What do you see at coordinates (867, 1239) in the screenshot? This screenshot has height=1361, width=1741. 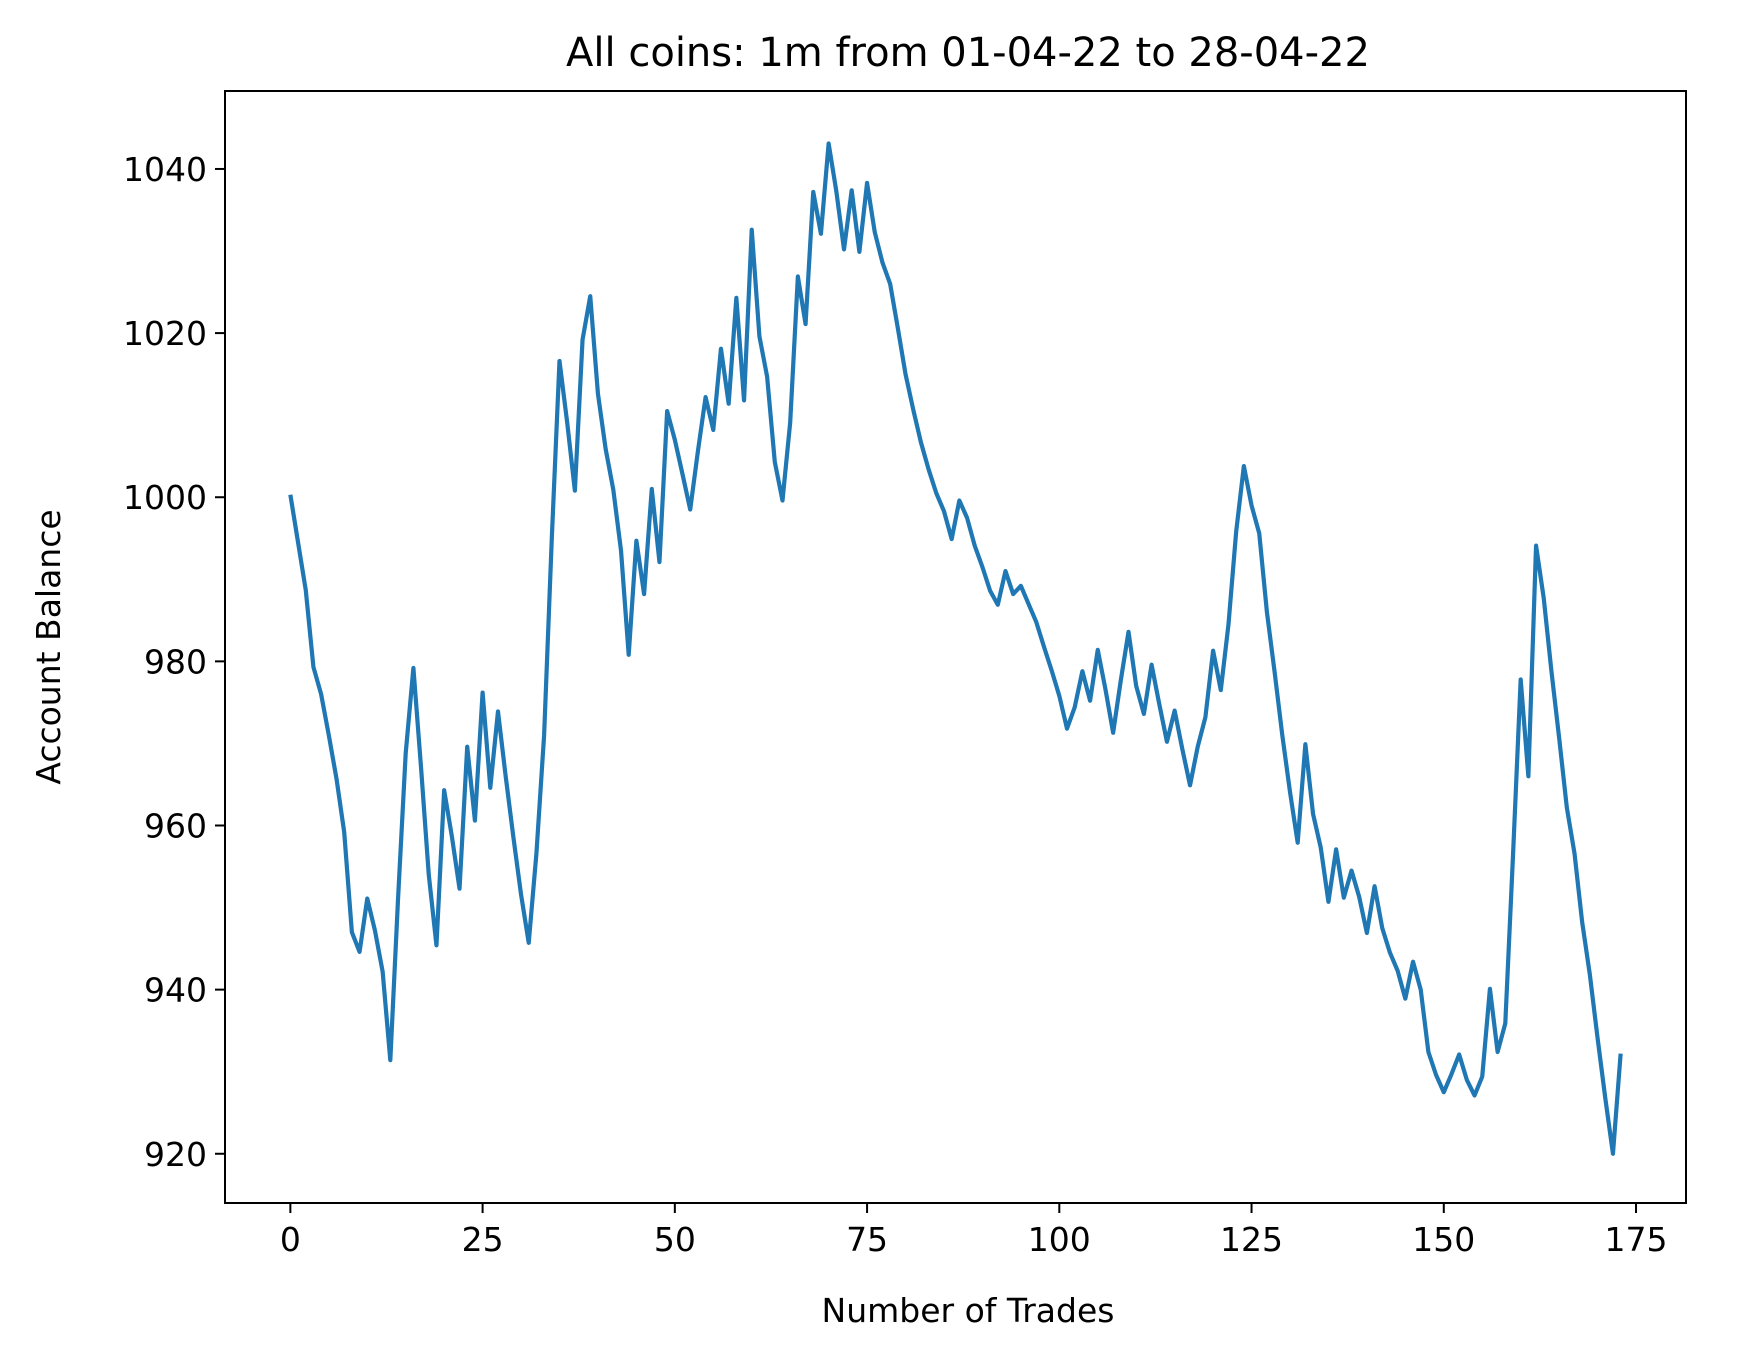 I see `x-tick-label: 75` at bounding box center [867, 1239].